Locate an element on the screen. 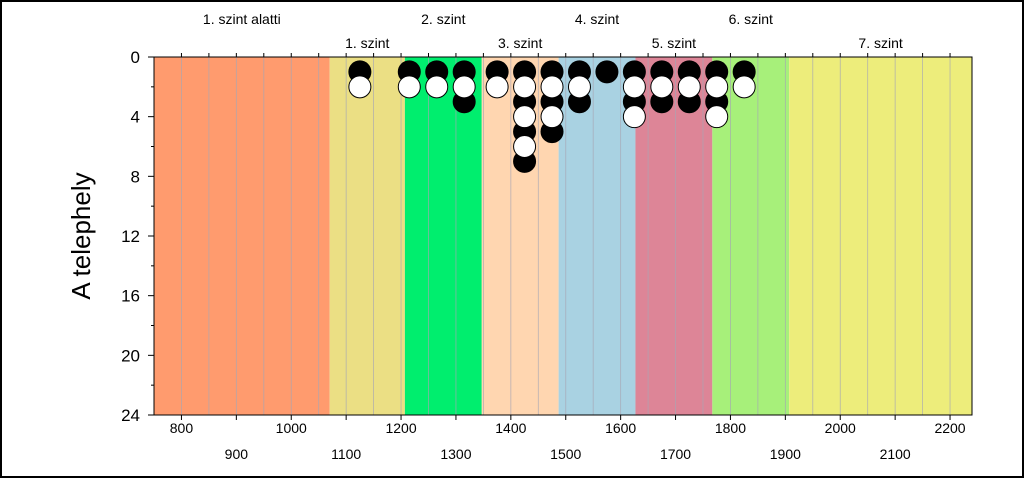 Image resolution: width=1024 pixels, height=478 pixels. zone-label: 2. szint is located at coordinates (443, 19).